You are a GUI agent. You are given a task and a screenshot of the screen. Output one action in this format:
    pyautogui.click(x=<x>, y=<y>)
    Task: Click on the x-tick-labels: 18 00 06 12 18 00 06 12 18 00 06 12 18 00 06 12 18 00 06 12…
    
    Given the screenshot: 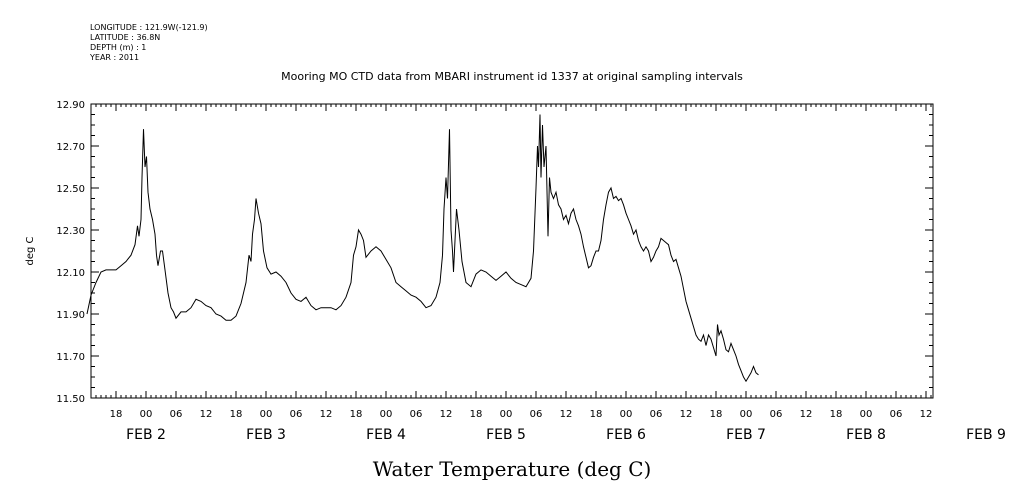 What is the action you would take?
    pyautogui.click(x=521, y=414)
    